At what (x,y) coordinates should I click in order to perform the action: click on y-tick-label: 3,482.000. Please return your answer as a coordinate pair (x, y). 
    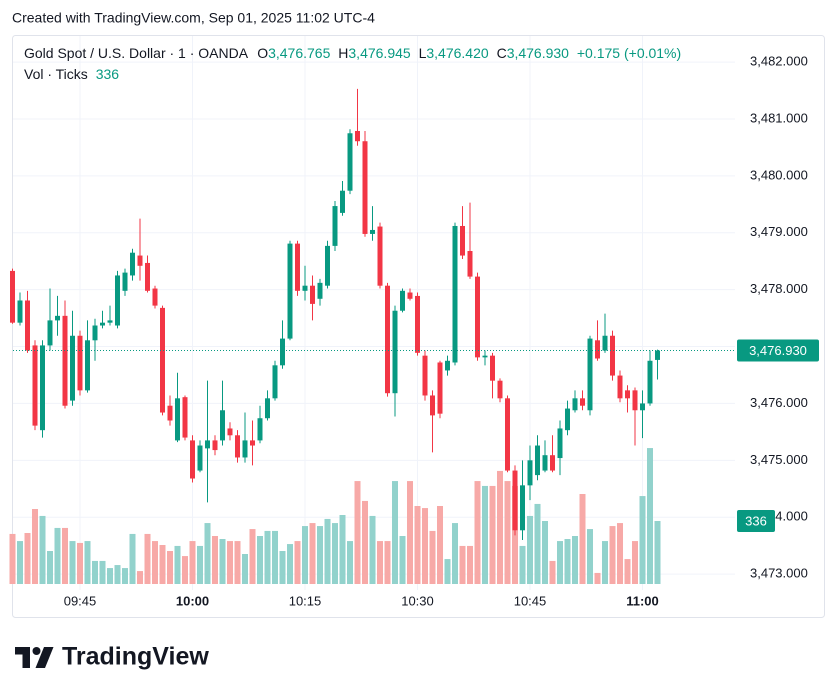
    Looking at the image, I should click on (779, 61).